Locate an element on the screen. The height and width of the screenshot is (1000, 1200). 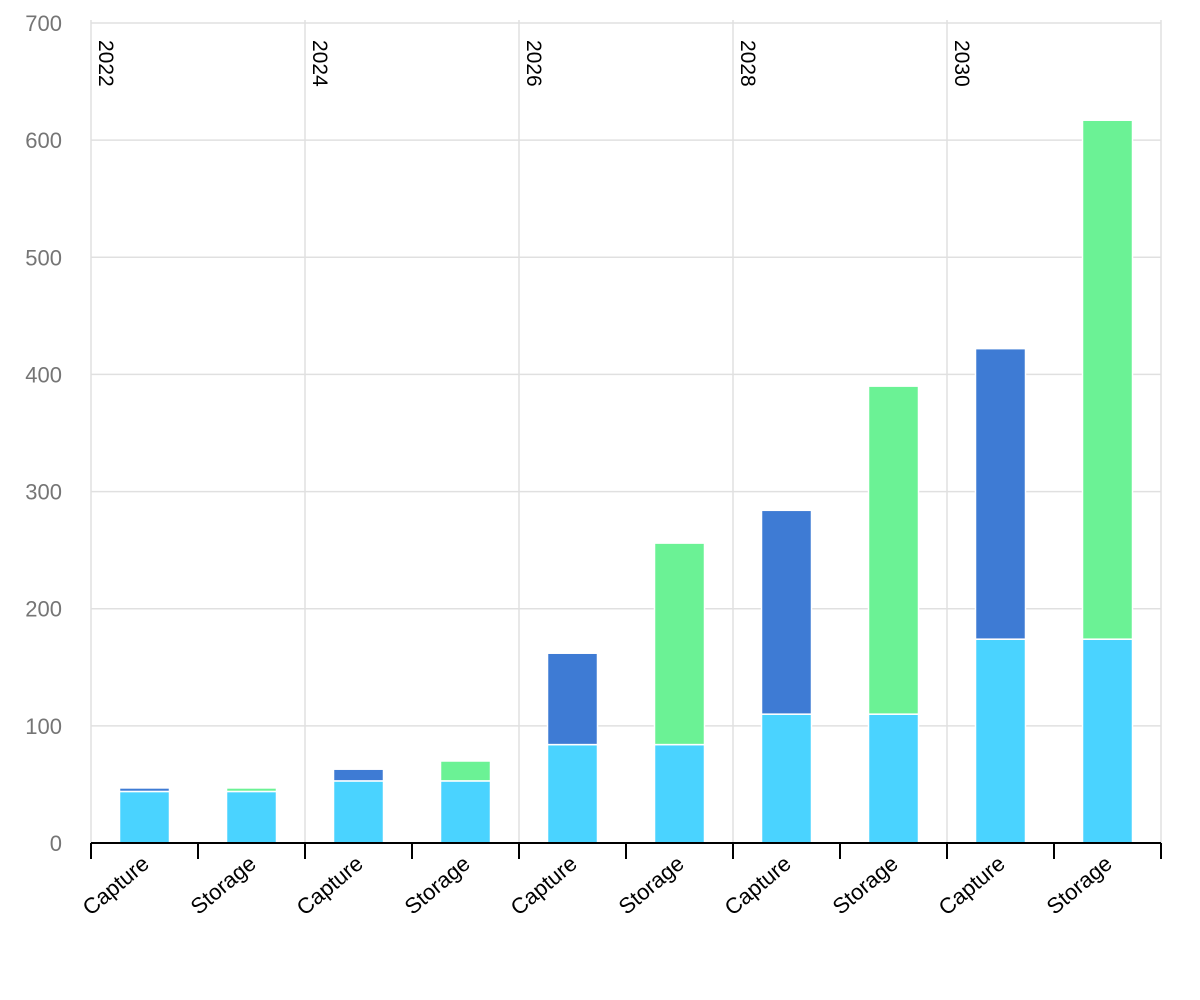
y-tick-label: 600 is located at coordinates (43, 140).